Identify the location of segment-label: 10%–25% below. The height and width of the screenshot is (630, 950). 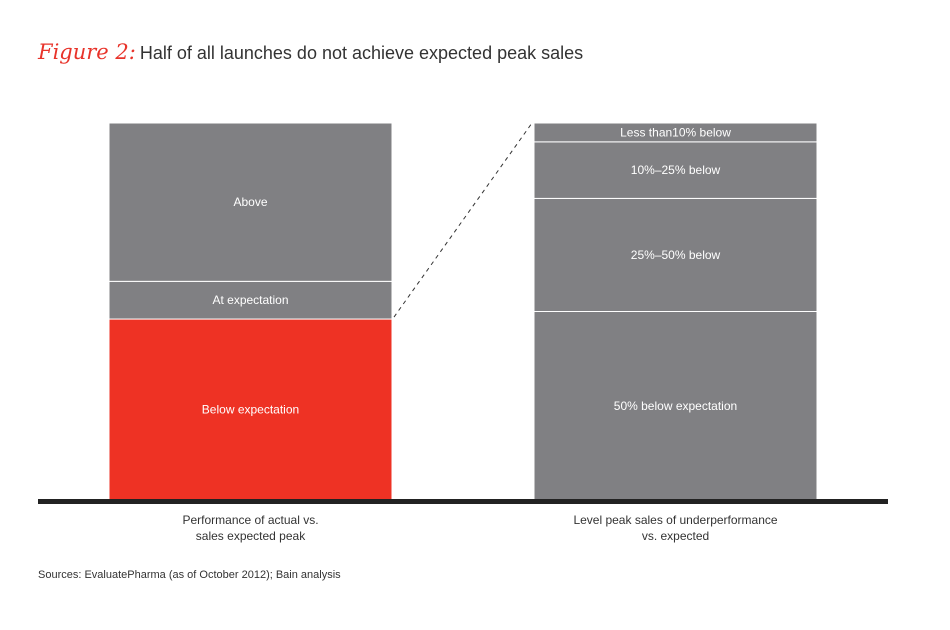
(676, 170).